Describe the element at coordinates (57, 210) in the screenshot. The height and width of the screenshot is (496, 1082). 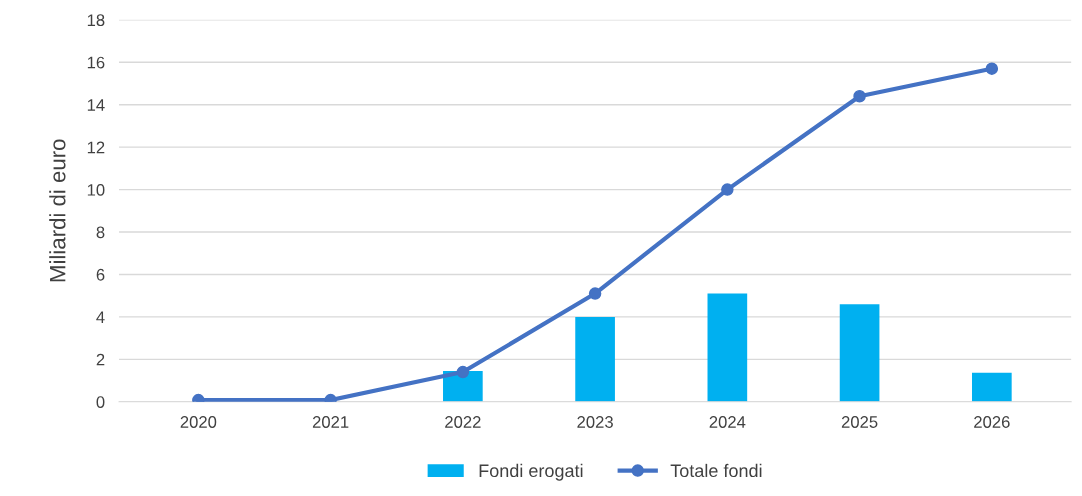
I see `y-axis-title: Miliardi di euro` at that location.